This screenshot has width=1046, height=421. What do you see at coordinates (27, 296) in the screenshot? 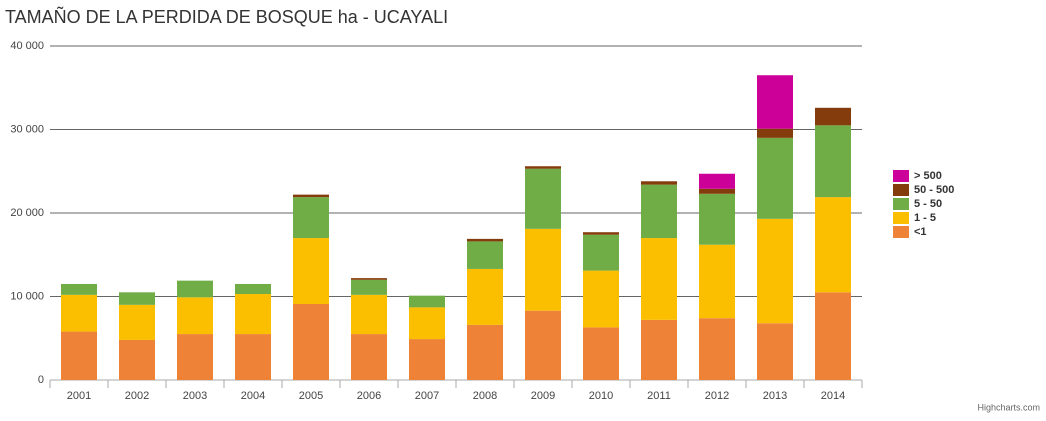
I see `y-tick-label: 10 000` at bounding box center [27, 296].